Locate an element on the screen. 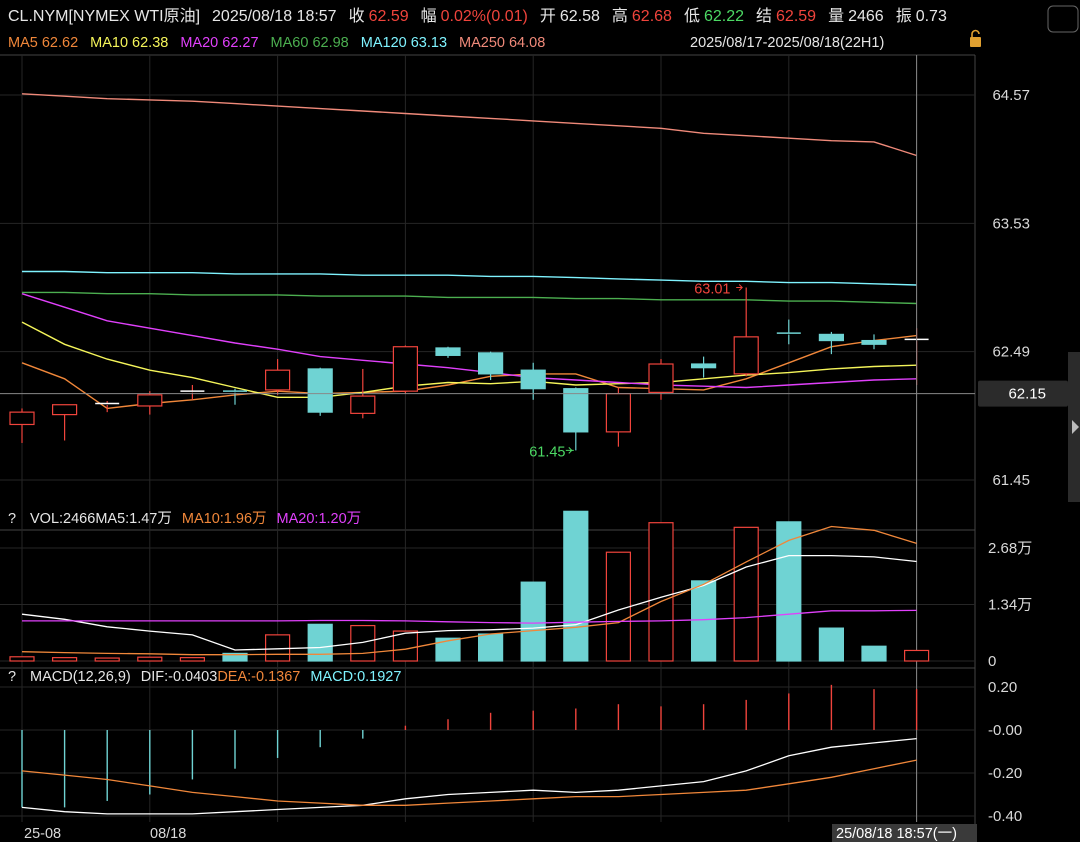 This screenshot has height=842, width=1080. header-field-3: 62.59 is located at coordinates (389, 16).